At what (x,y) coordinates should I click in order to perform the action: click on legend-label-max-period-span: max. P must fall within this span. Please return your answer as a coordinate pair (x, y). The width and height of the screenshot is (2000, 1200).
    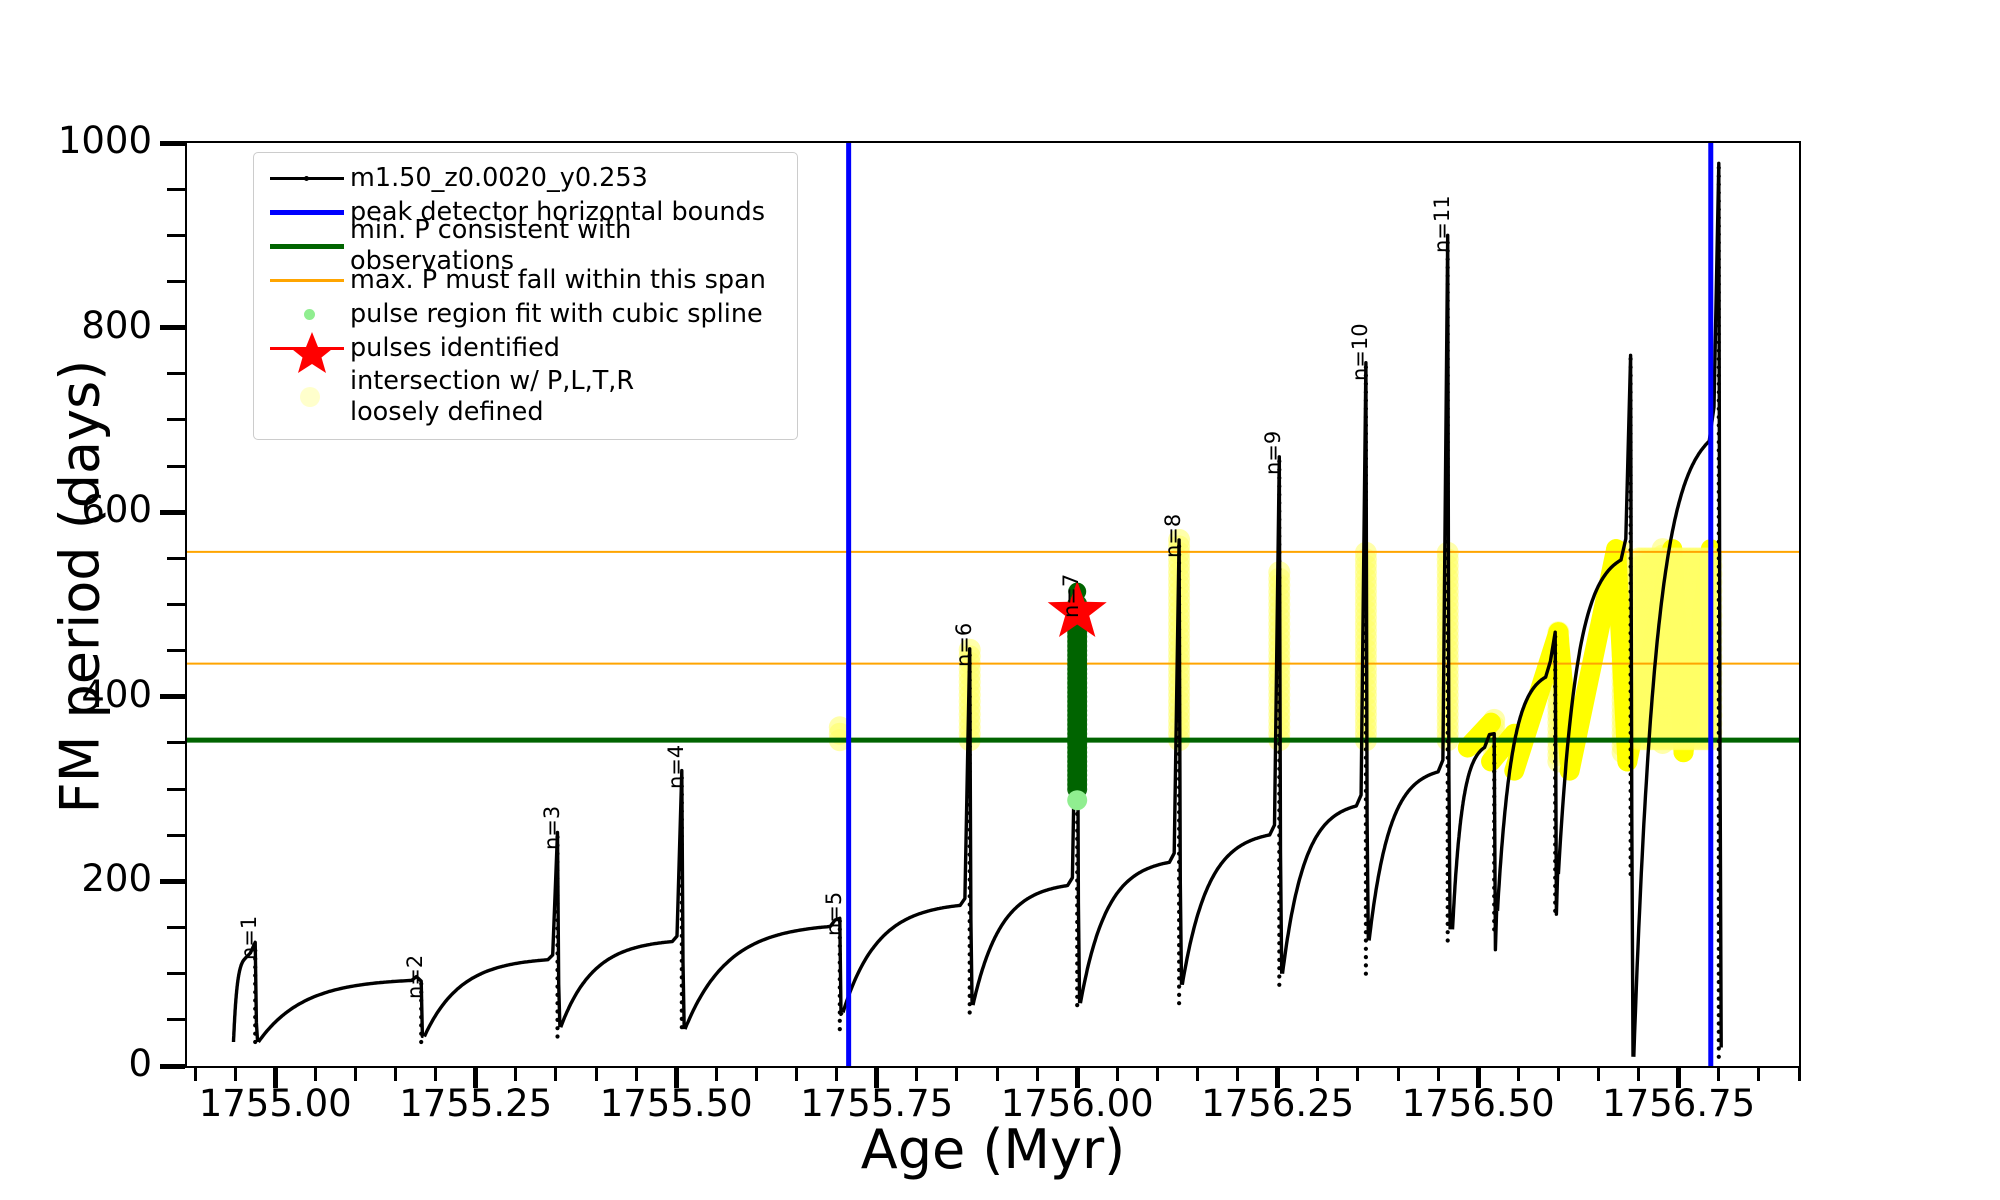
    Looking at the image, I should click on (558, 279).